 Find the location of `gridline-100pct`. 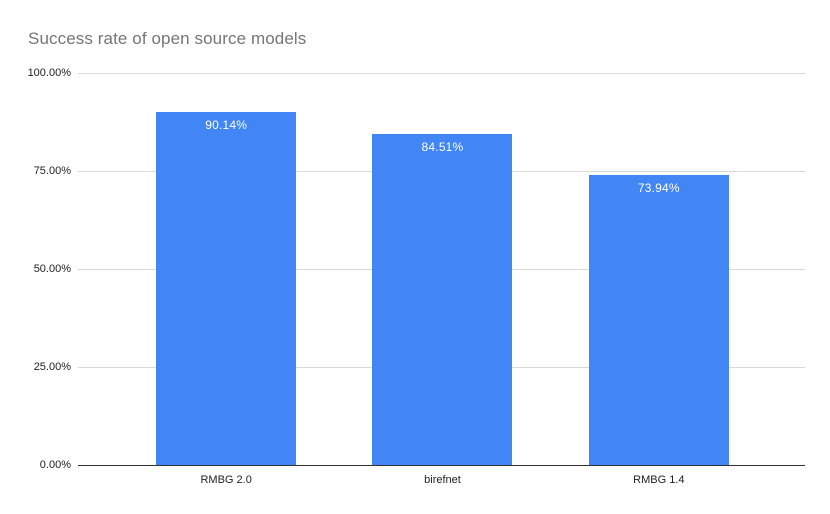

gridline-100pct is located at coordinates (441, 73).